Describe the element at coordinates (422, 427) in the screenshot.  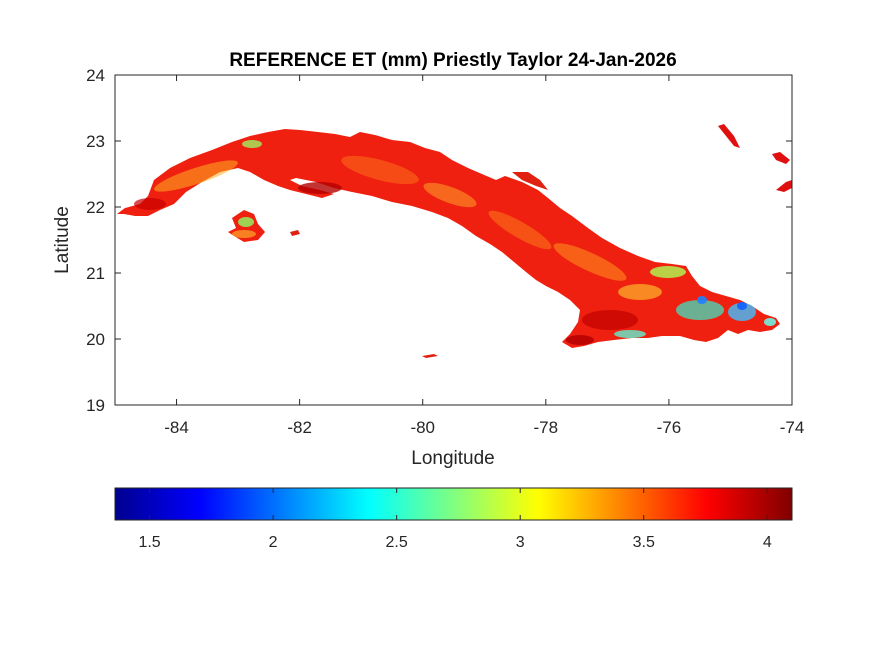
I see `x-tick-label: -80` at that location.